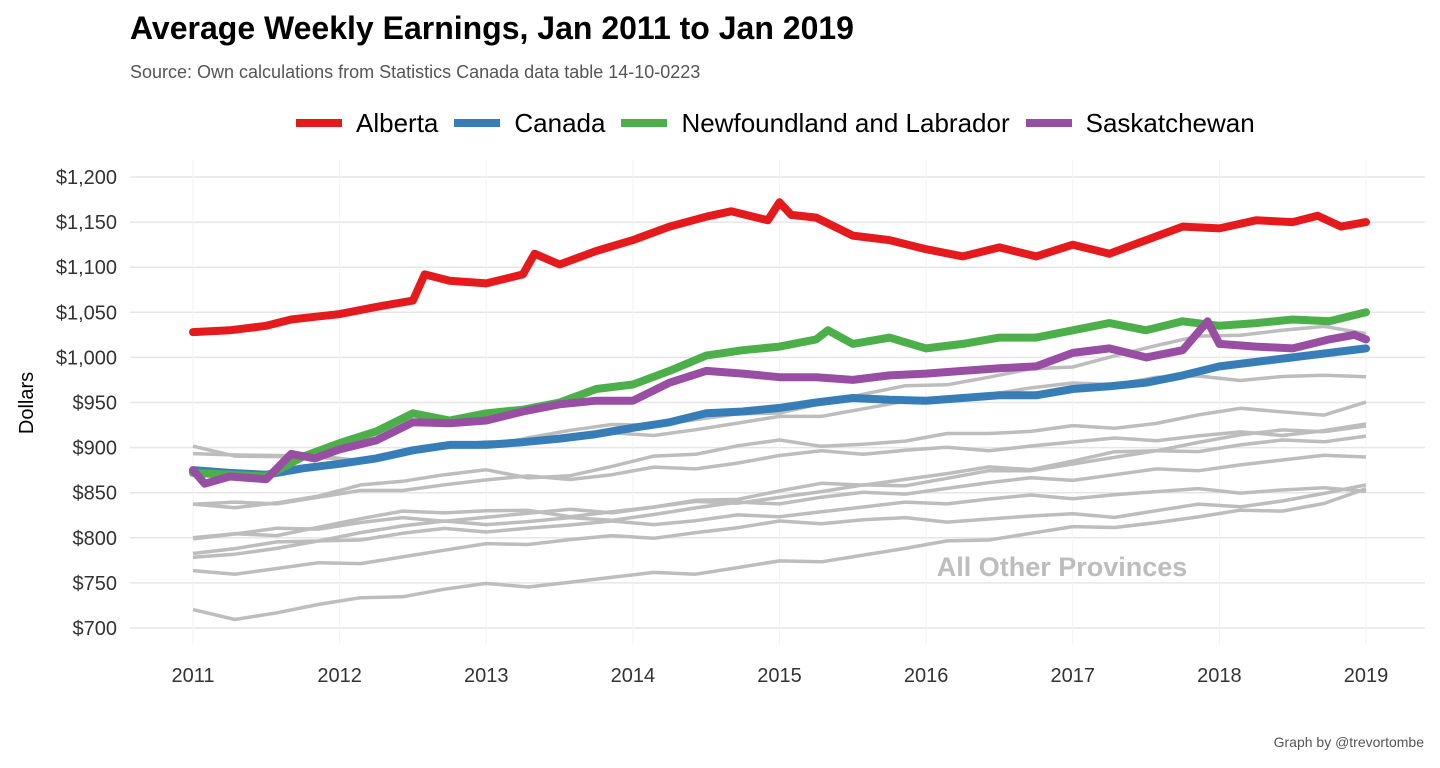 This screenshot has width=1440, height=768. I want to click on legend-item-newfoundland: Newfoundland and Labrador, so click(815, 123).